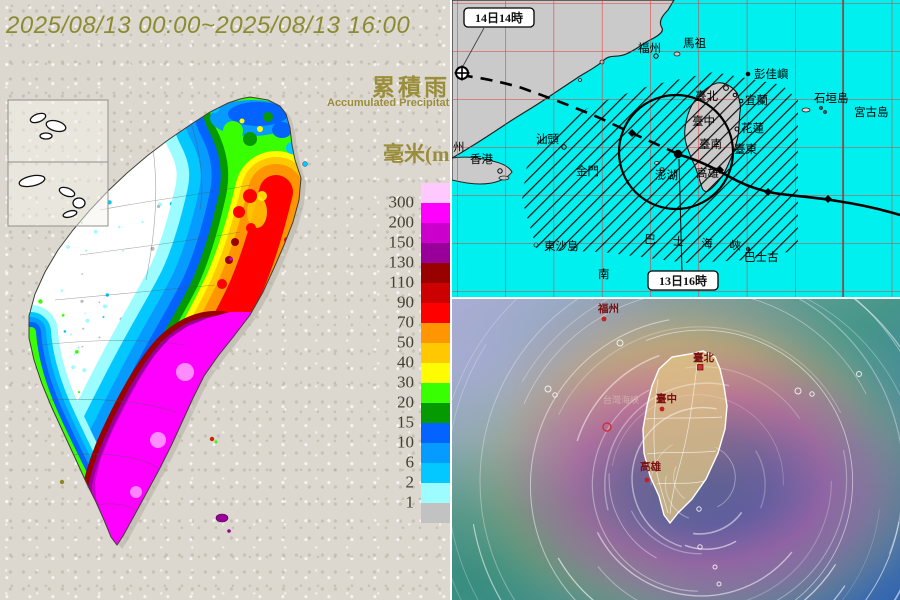 This screenshot has width=900, height=600. What do you see at coordinates (401, 282) in the screenshot?
I see `legend-label: 110` at bounding box center [401, 282].